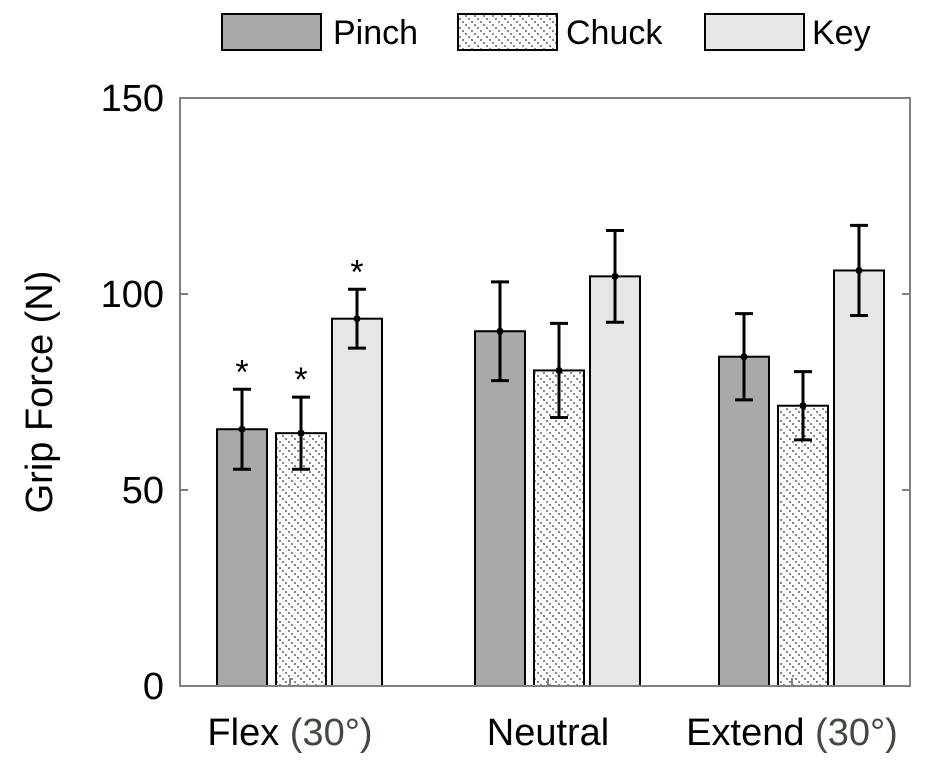 This screenshot has width=930, height=760. I want to click on x-tick-label: Flex (30°), so click(289, 733).